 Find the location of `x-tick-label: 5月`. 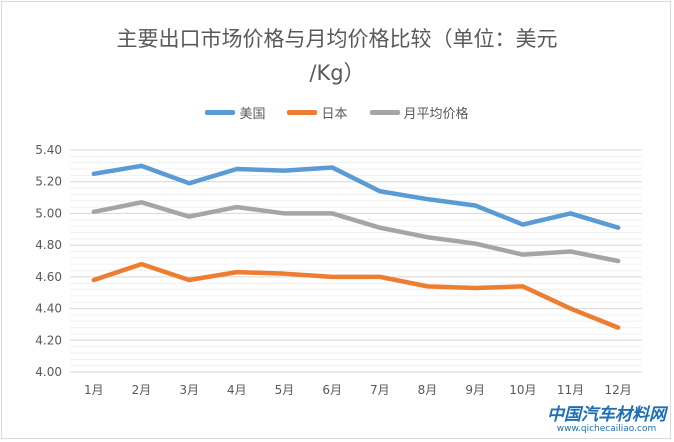

x-tick-label: 5月 is located at coordinates (285, 390).